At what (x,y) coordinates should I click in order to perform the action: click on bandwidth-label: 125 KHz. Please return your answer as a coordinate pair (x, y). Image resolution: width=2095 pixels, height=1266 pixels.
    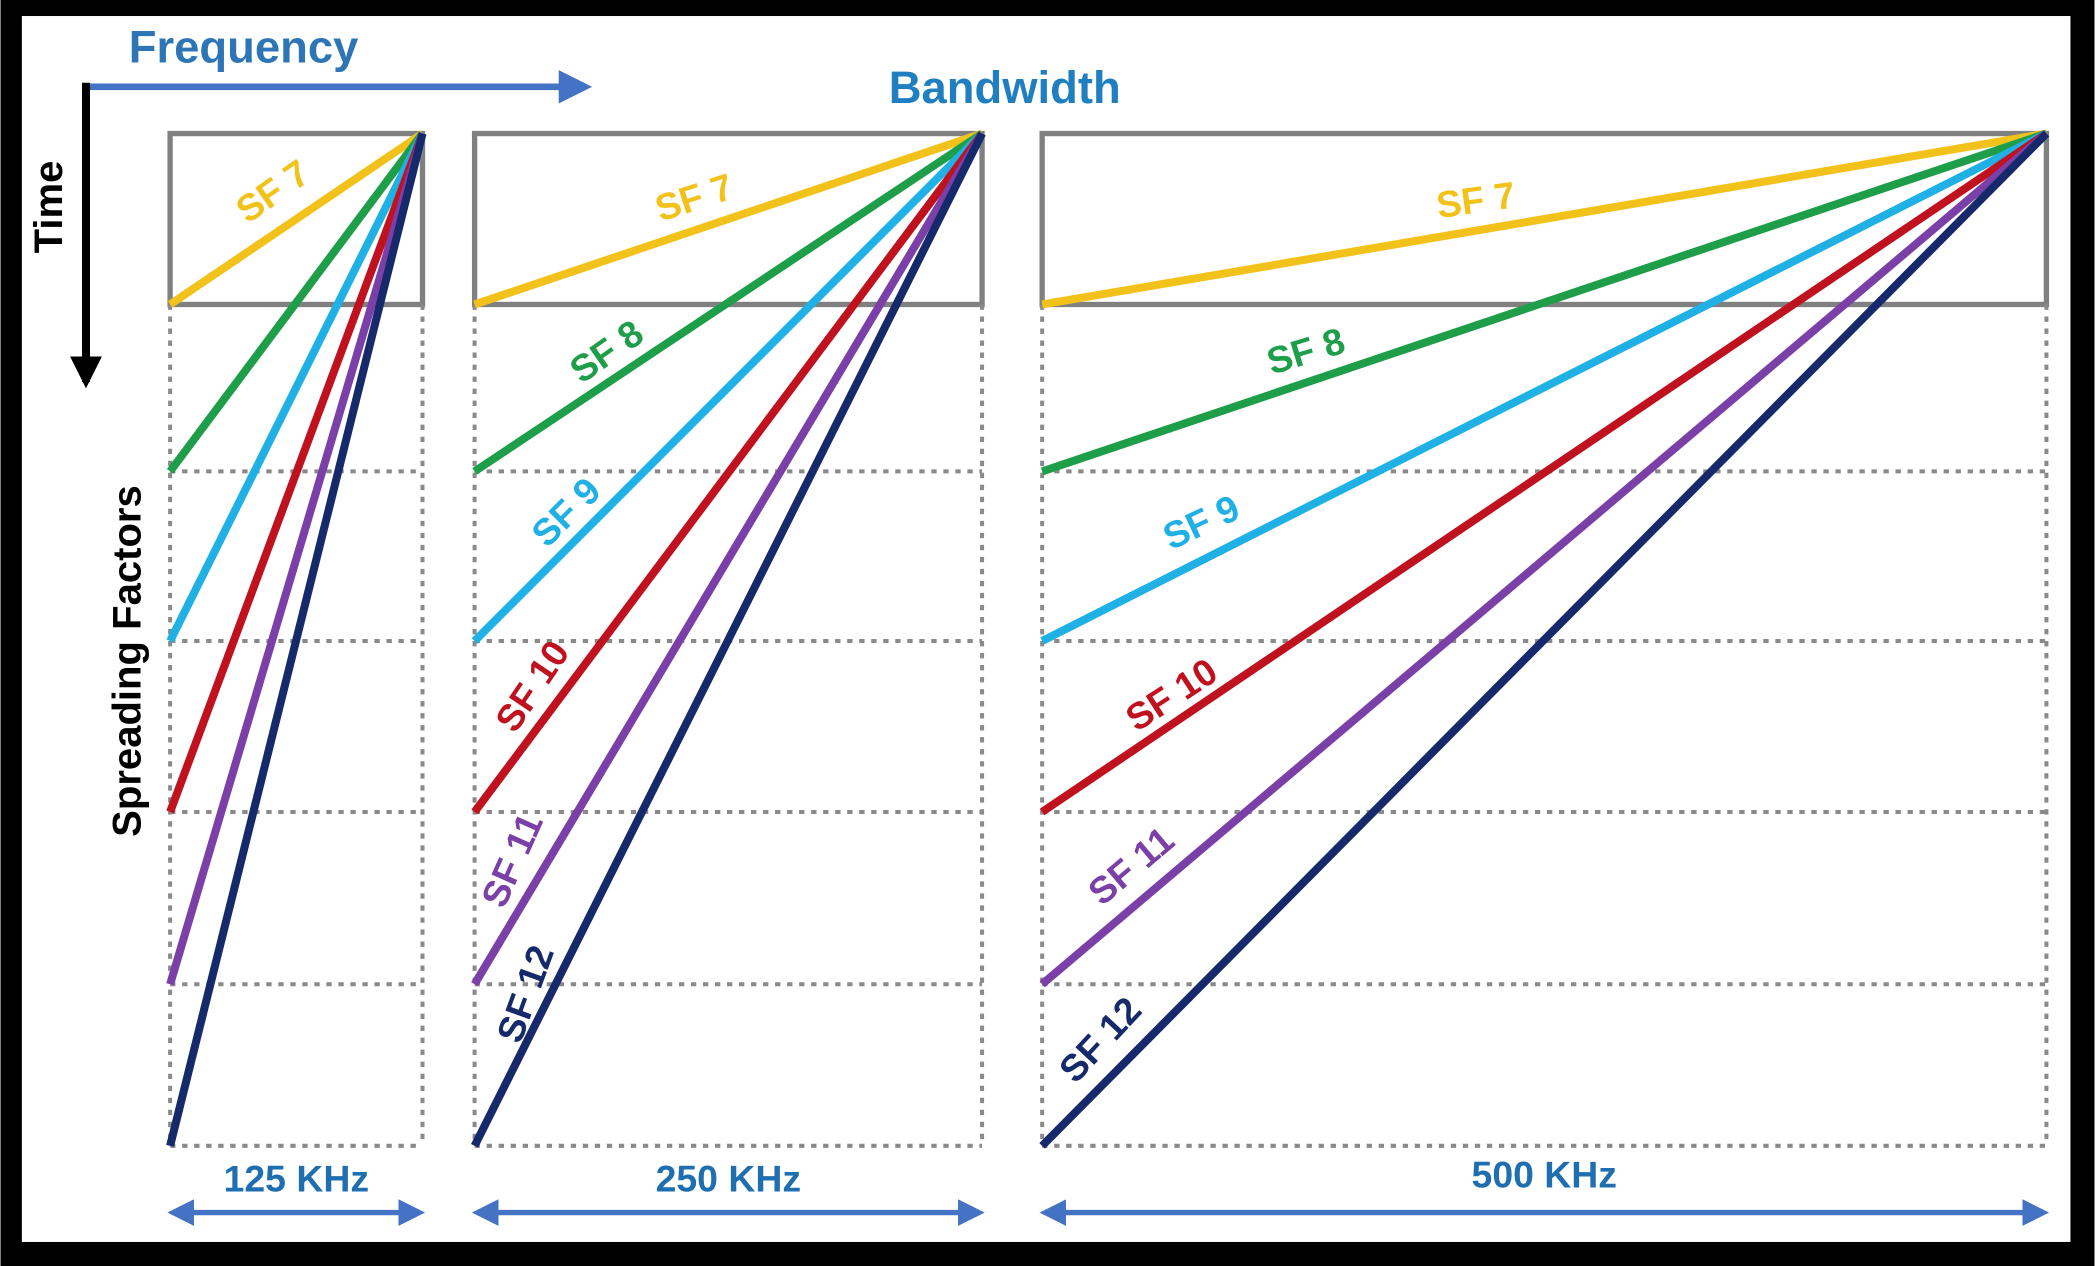
    Looking at the image, I should click on (296, 1179).